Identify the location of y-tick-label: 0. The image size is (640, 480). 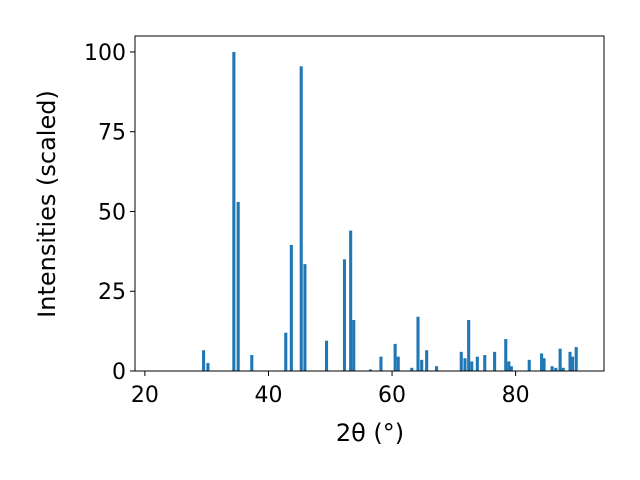
(119, 372).